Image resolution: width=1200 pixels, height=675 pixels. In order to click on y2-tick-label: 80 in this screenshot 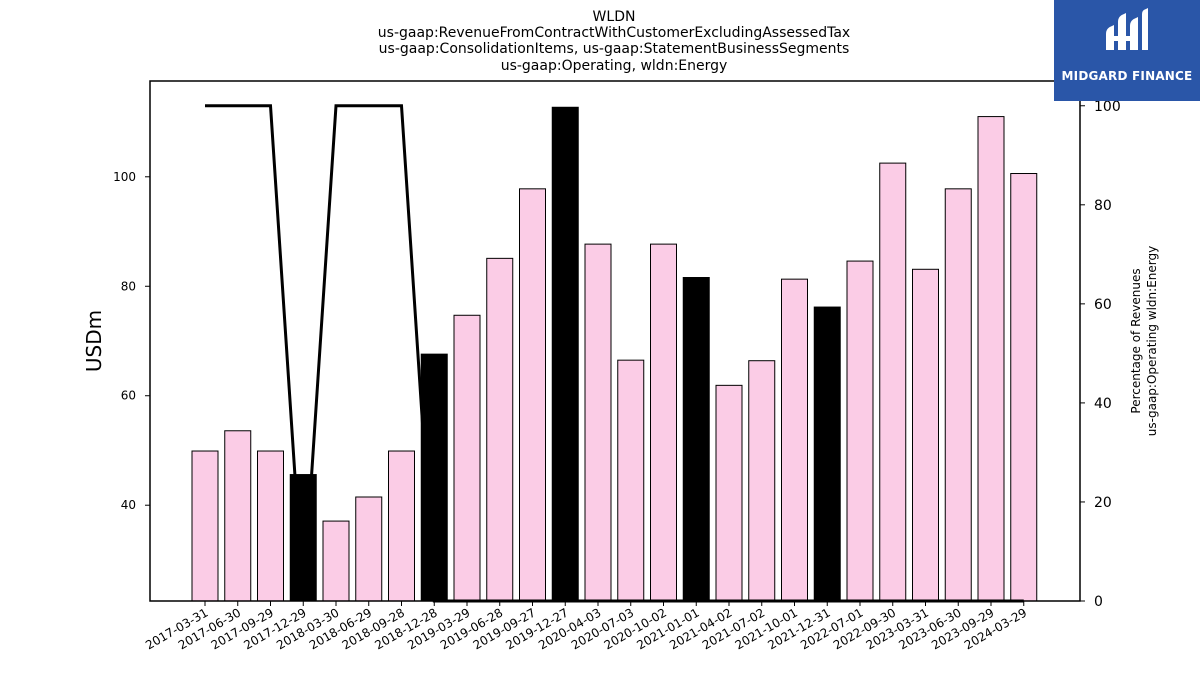, I will do `click(1103, 206)`.